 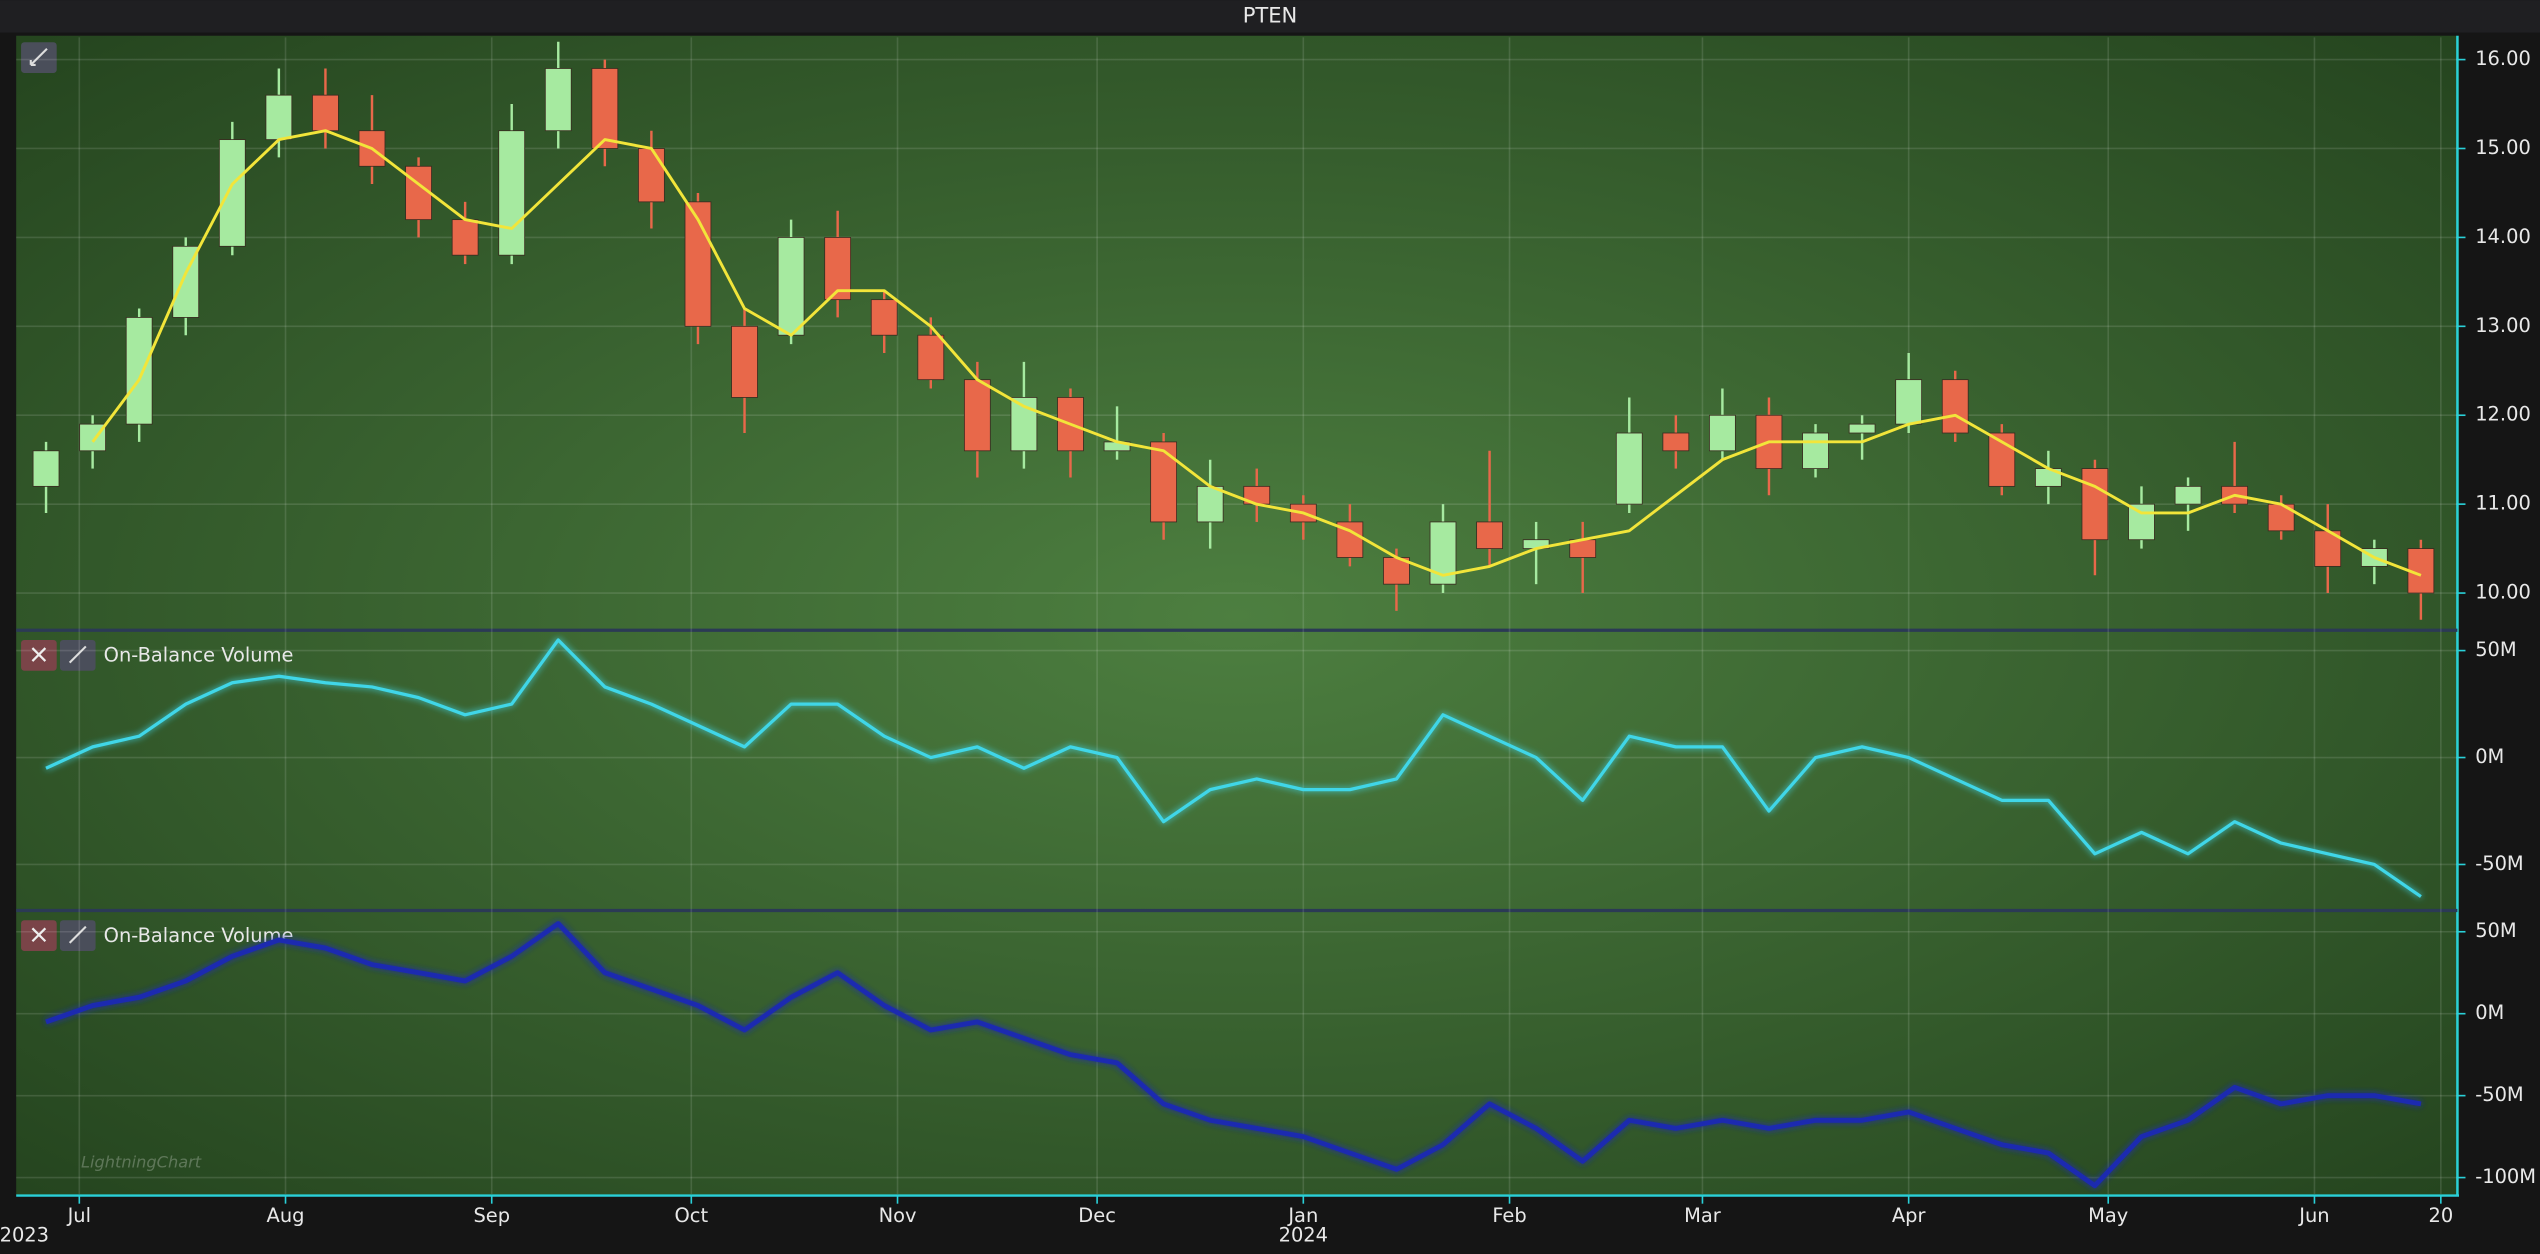 I want to click on y-tick-label: 16.00, so click(x=2503, y=58).